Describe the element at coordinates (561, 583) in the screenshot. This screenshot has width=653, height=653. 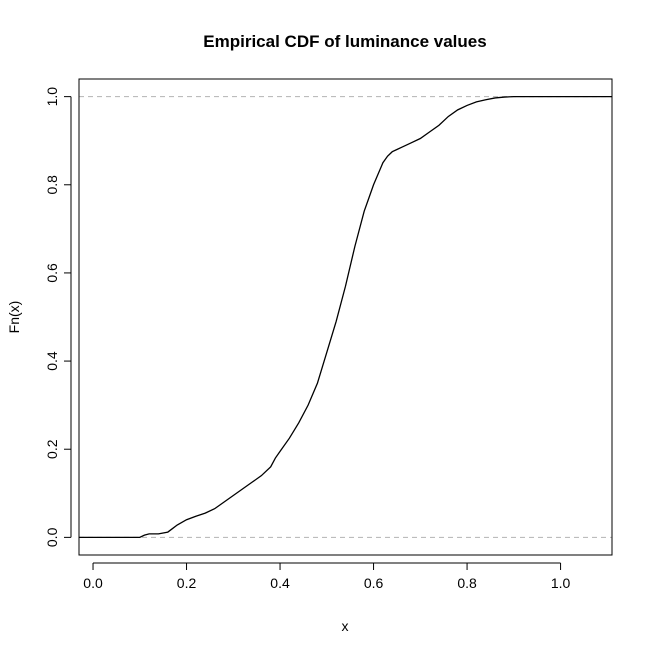
I see `x-tick-label: 1.0` at that location.